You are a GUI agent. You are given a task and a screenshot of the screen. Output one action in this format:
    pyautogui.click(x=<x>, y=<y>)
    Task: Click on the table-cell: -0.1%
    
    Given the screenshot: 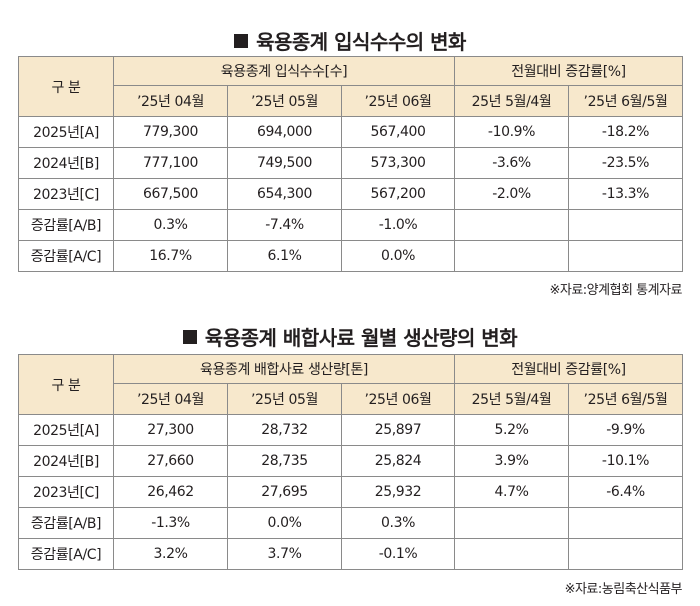 What is the action you would take?
    pyautogui.click(x=398, y=554)
    